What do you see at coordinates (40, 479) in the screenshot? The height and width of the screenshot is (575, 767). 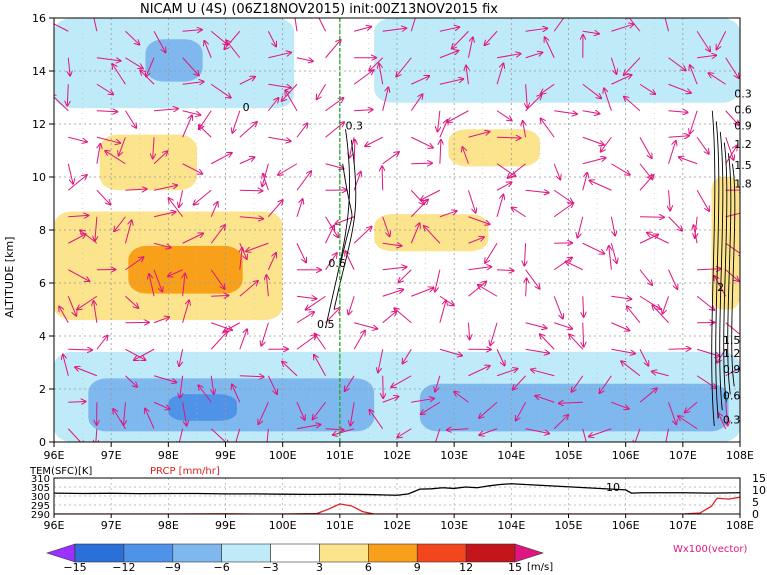 I see `surface-y-left-label-0: 310` at bounding box center [40, 479].